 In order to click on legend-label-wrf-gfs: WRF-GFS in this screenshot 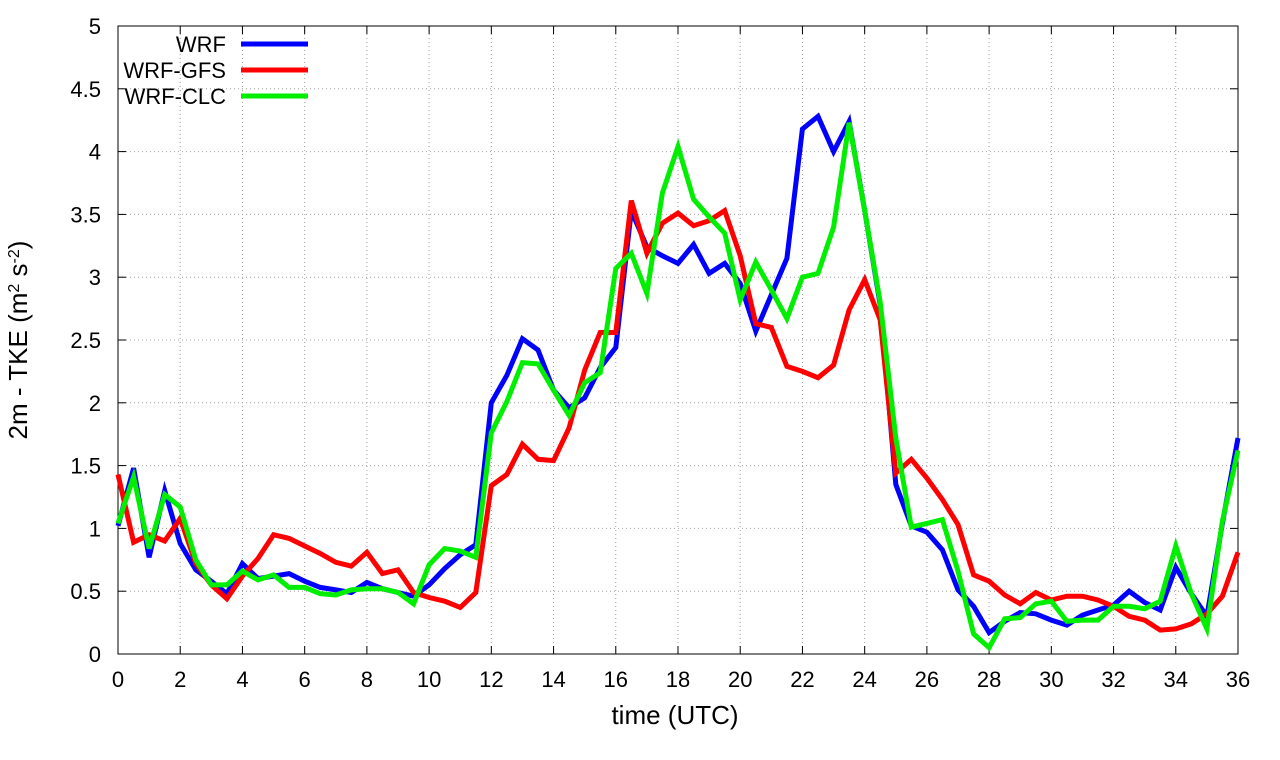, I will do `click(174, 70)`.